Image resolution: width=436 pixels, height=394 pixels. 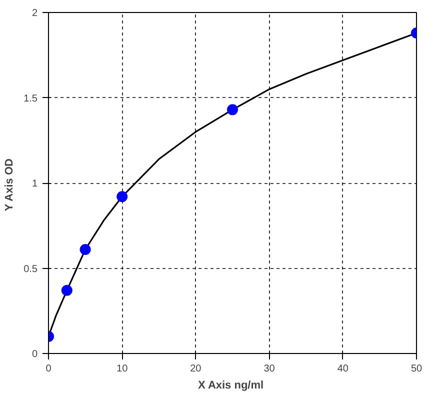 I want to click on x-tick-label: 10, so click(x=122, y=369).